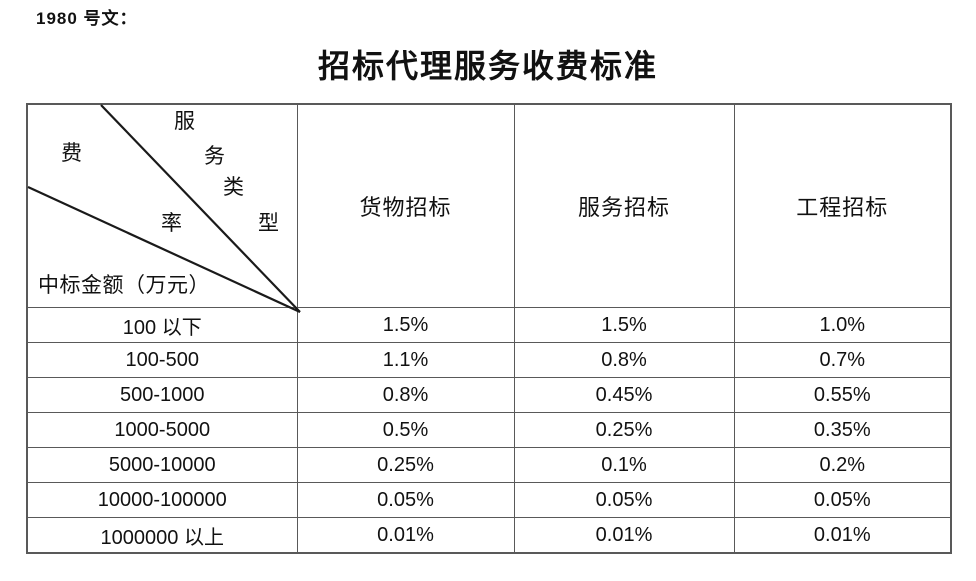 The image size is (976, 581). I want to click on table-row: 10000-100000 0.05% 0.05% 0.05%, so click(489, 500).